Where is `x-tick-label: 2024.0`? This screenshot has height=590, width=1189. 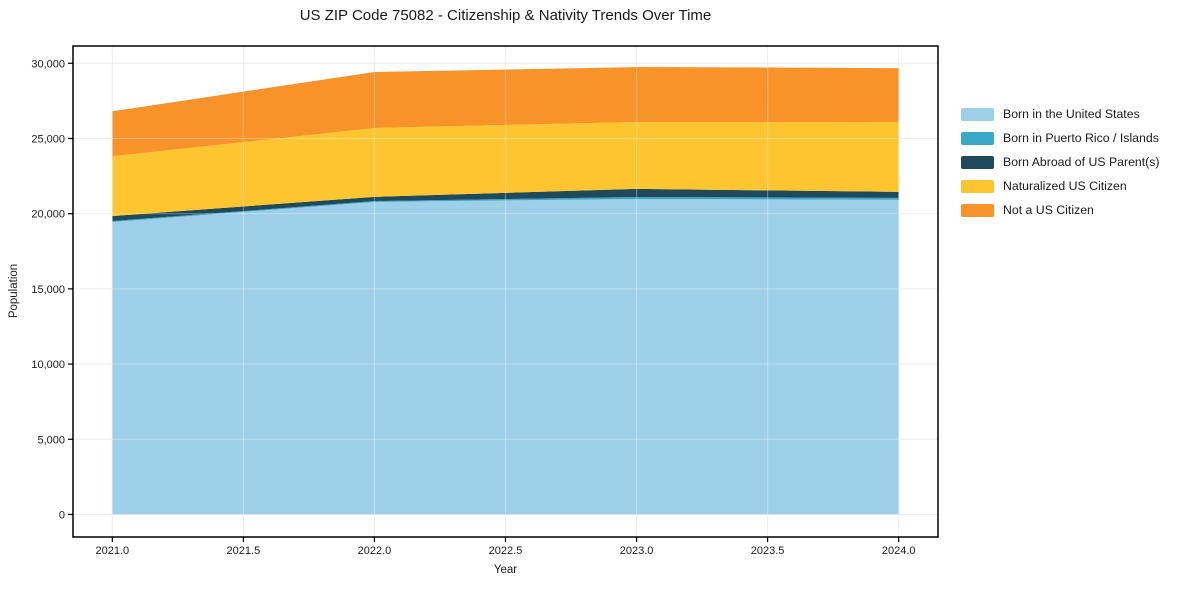
x-tick-label: 2024.0 is located at coordinates (899, 551).